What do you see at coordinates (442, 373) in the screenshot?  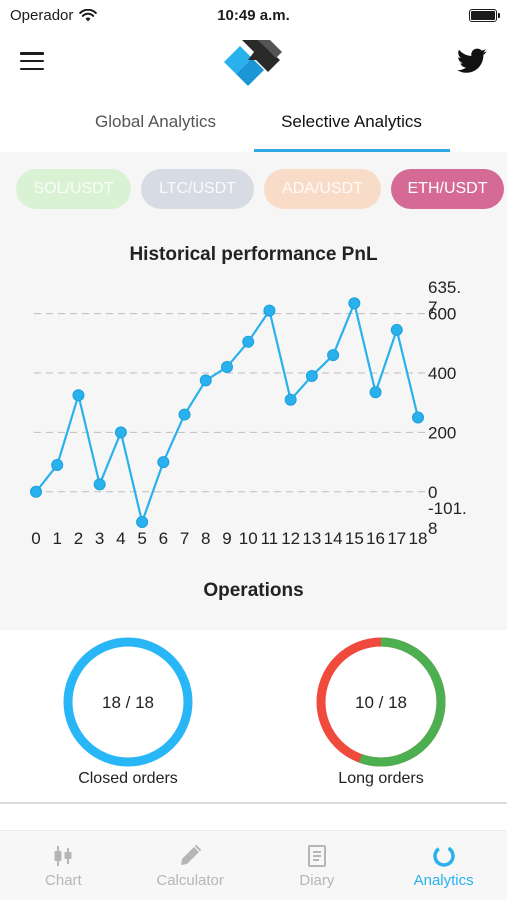 I see `y-tick-label: 400` at bounding box center [442, 373].